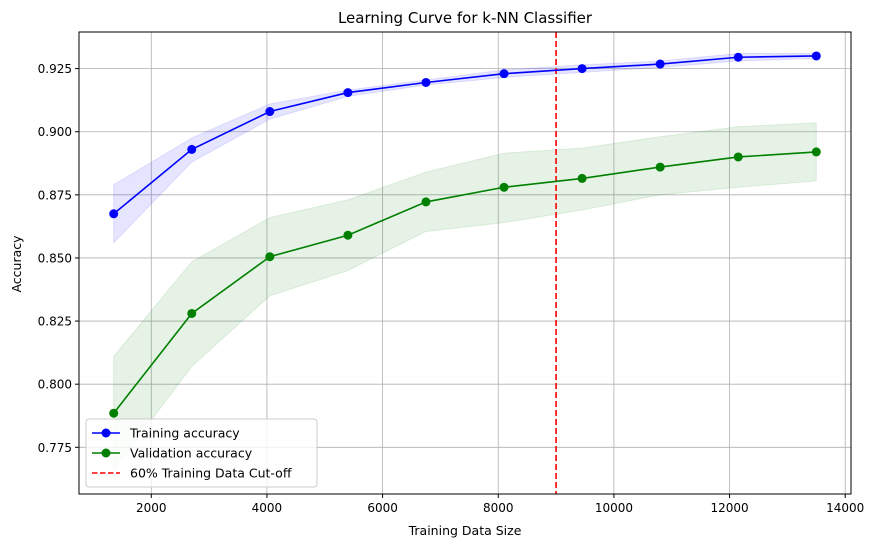 The height and width of the screenshot is (547, 879). Describe the element at coordinates (465, 530) in the screenshot. I see `x-axis-label: Training Data Size` at that location.